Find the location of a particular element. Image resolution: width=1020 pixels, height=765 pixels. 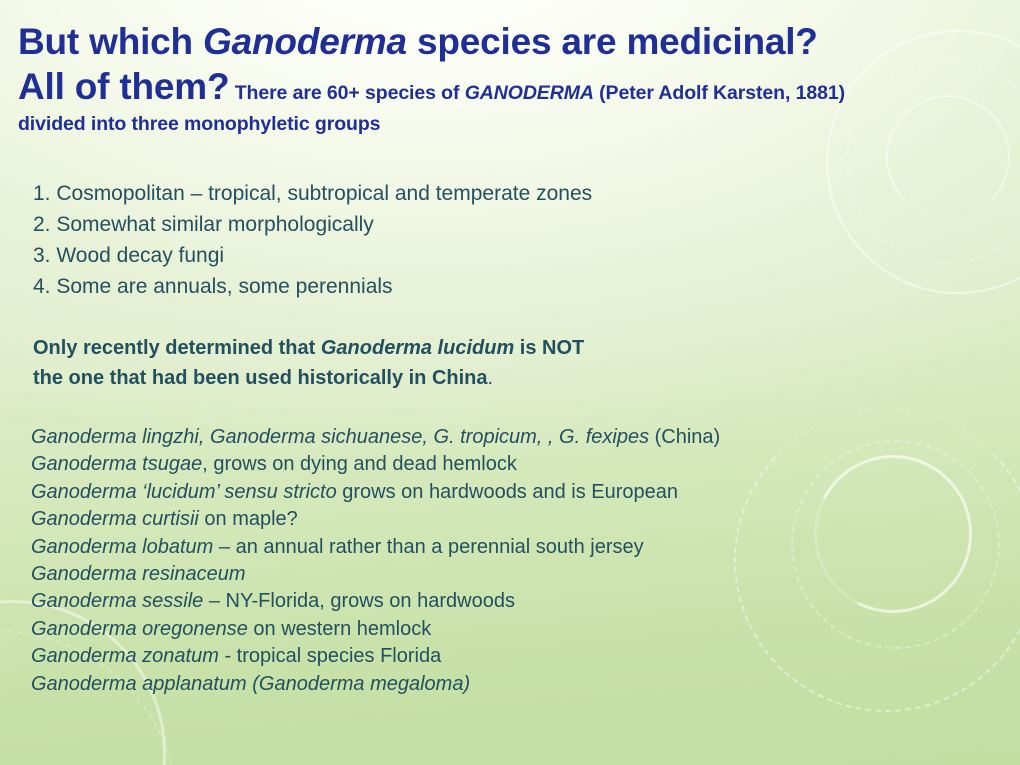

highlight-note-suffix: is NOT is located at coordinates (549, 348).